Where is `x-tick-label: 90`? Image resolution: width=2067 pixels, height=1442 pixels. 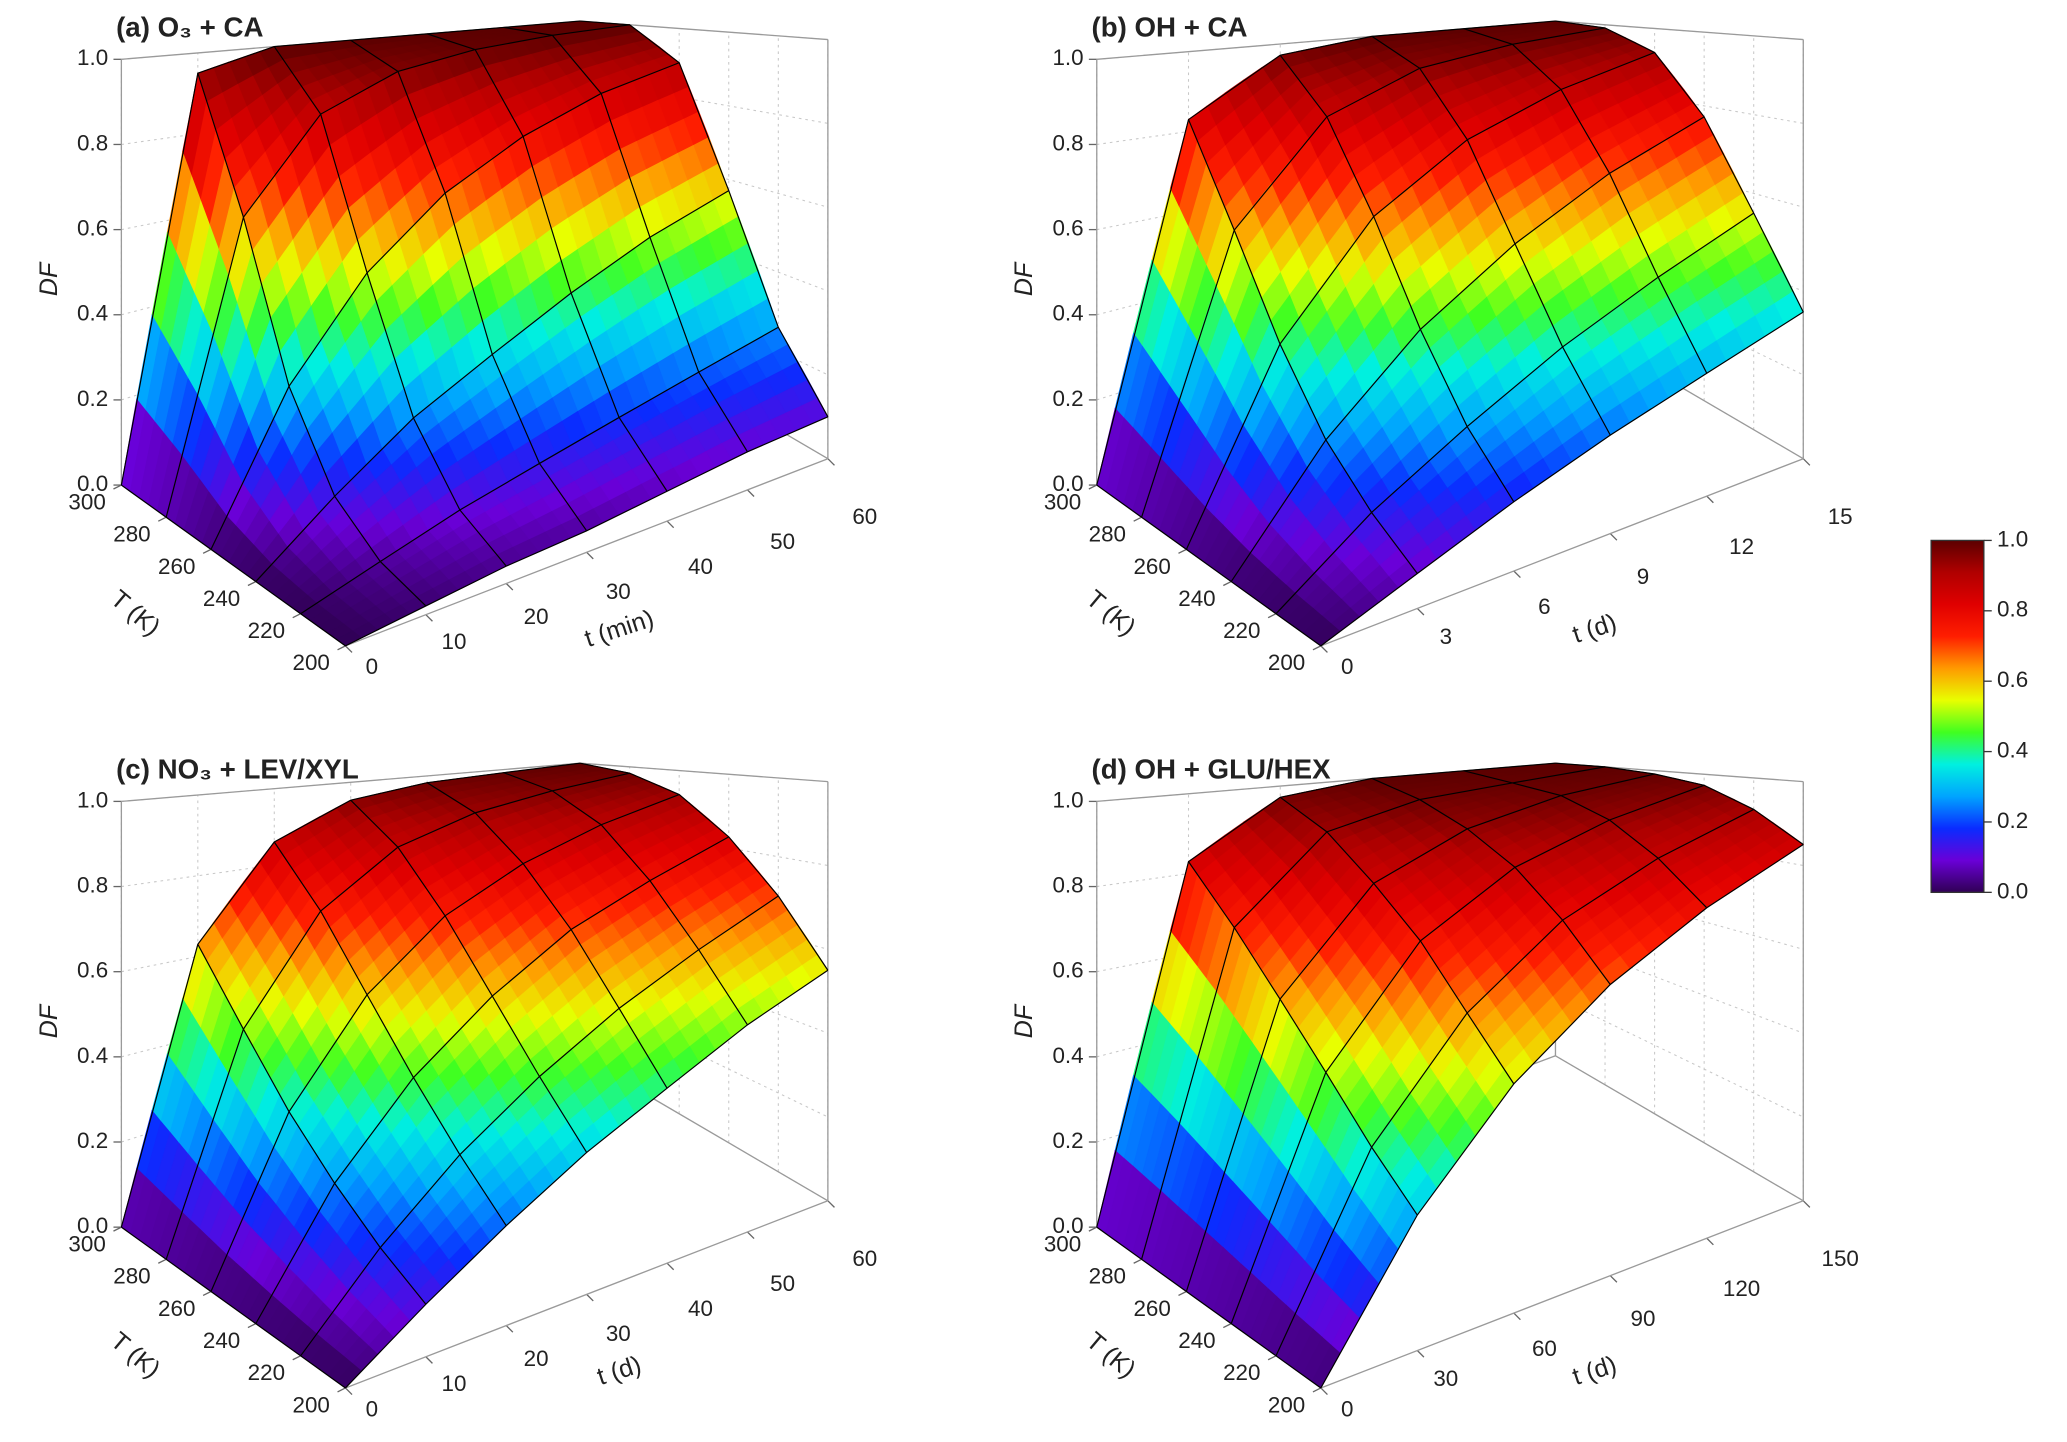 x-tick-label: 90 is located at coordinates (1643, 1318).